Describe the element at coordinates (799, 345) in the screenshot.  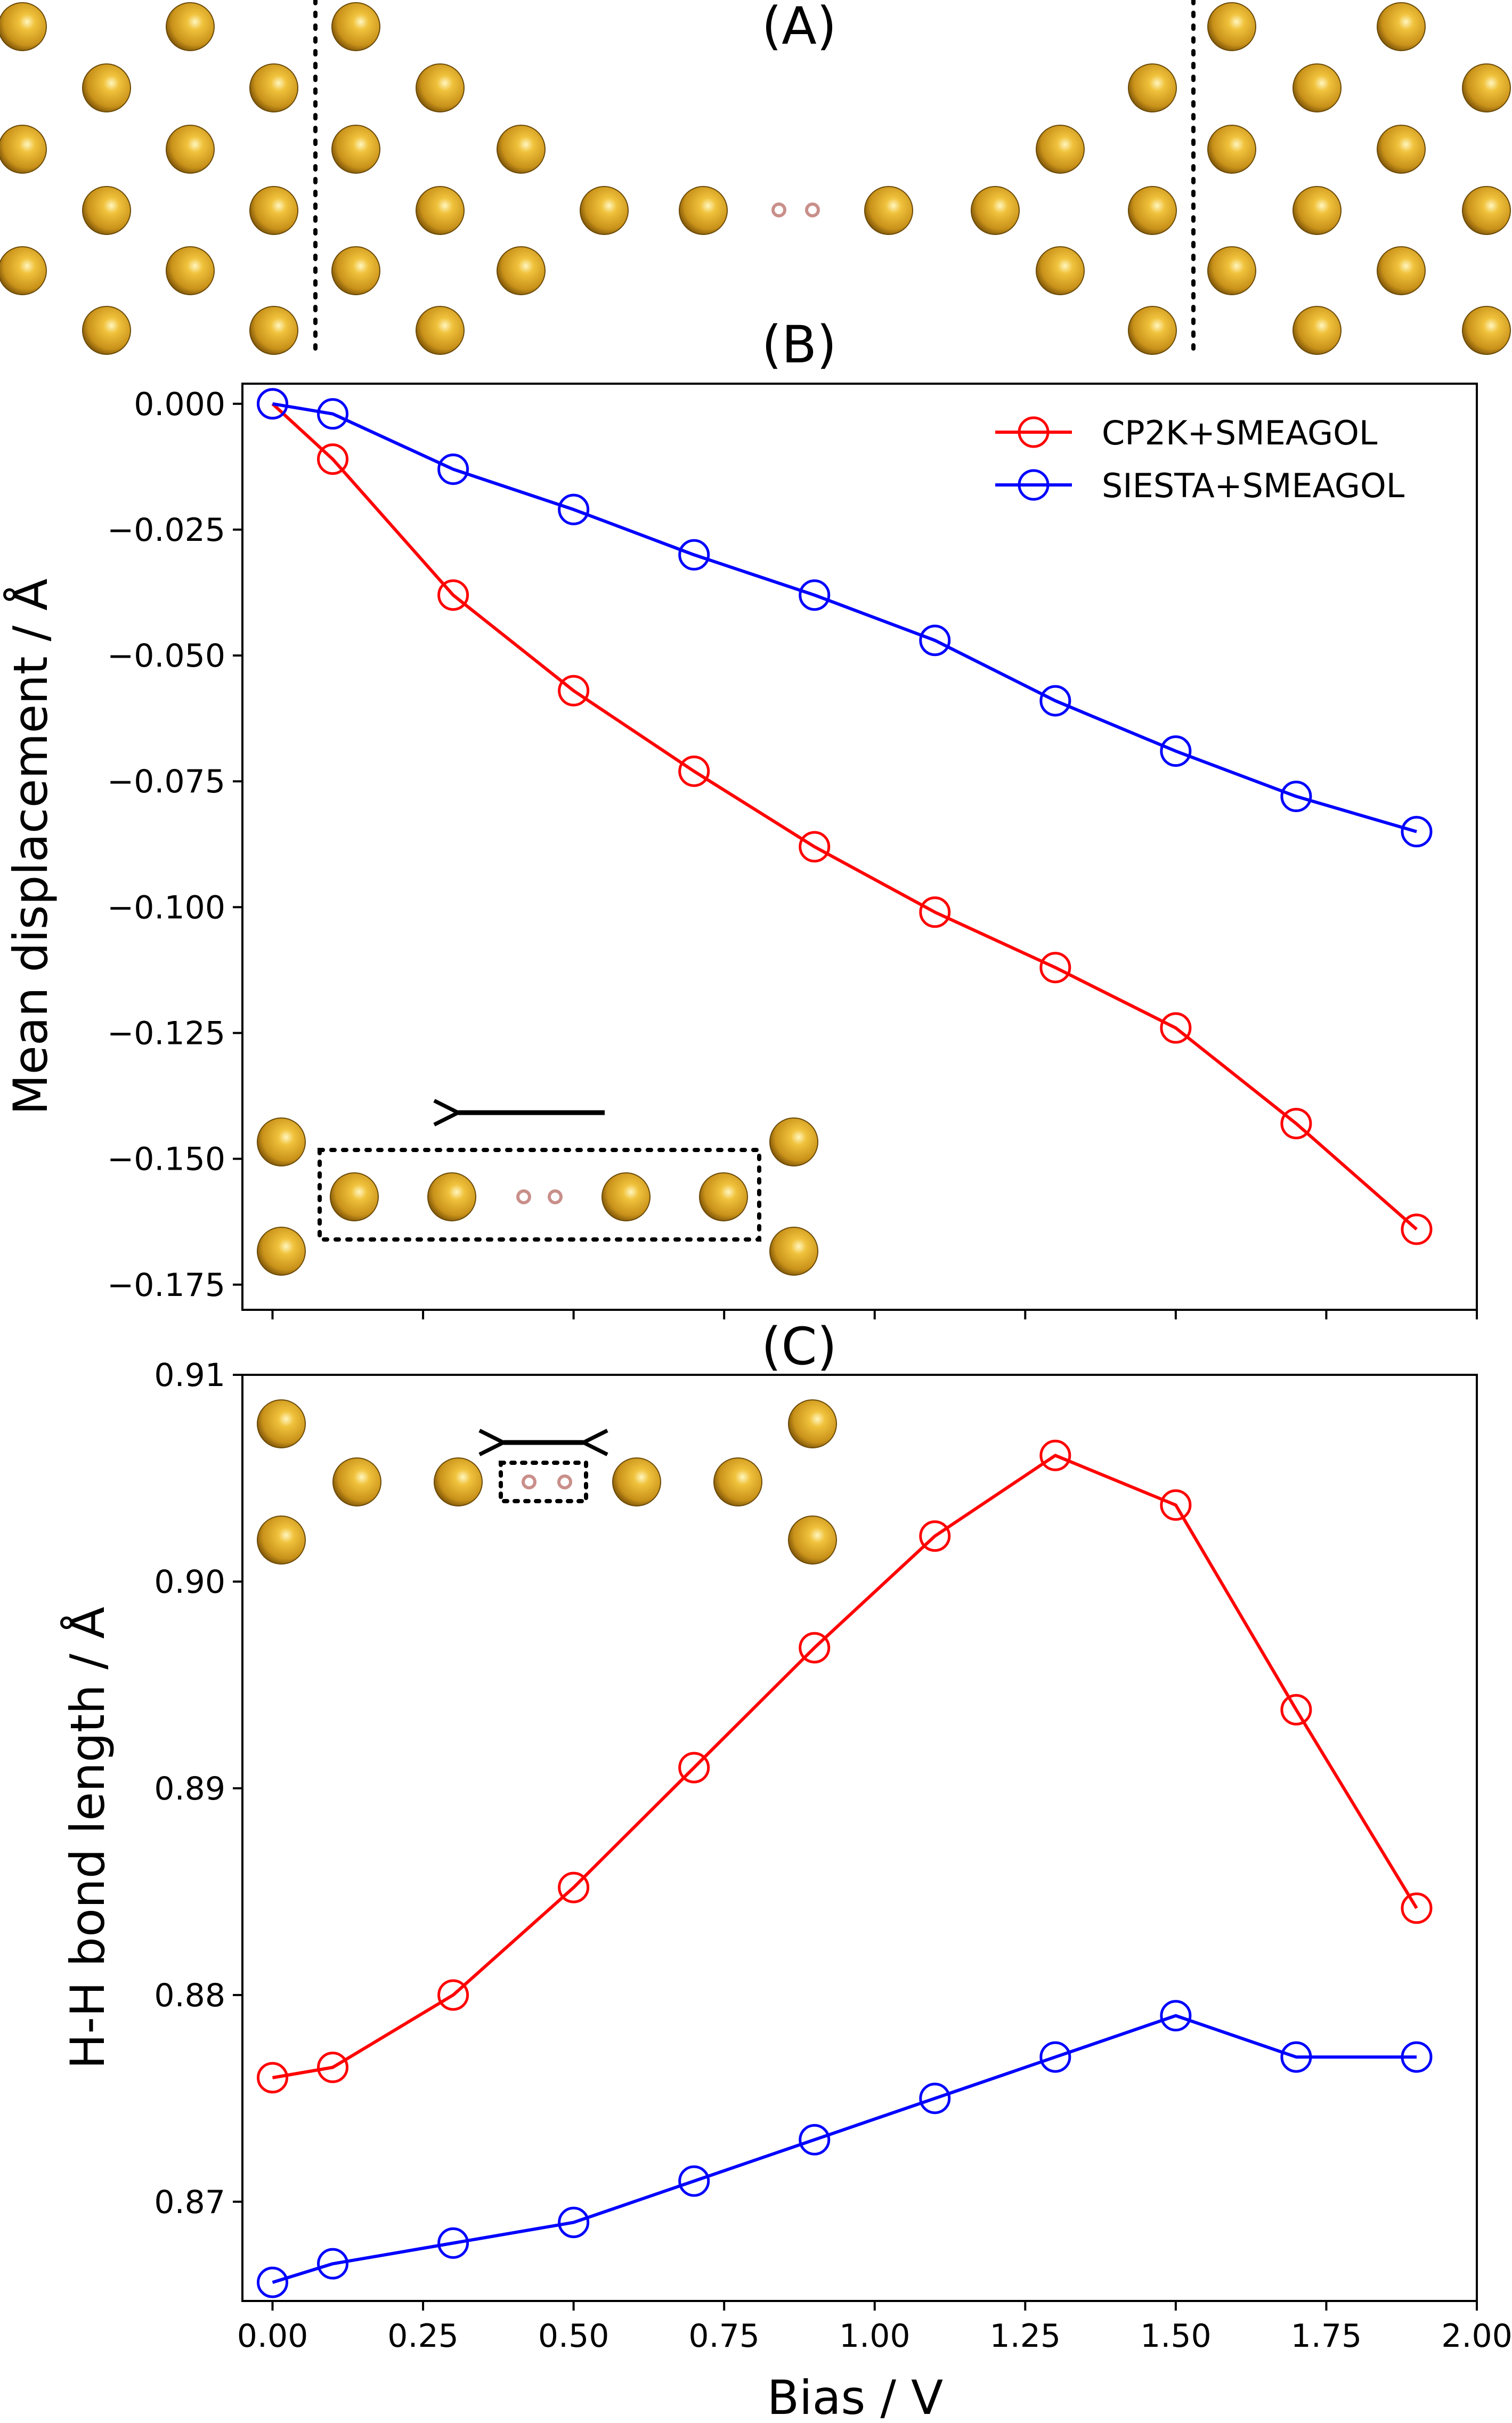
I see `panel-label-b: (B)` at that location.